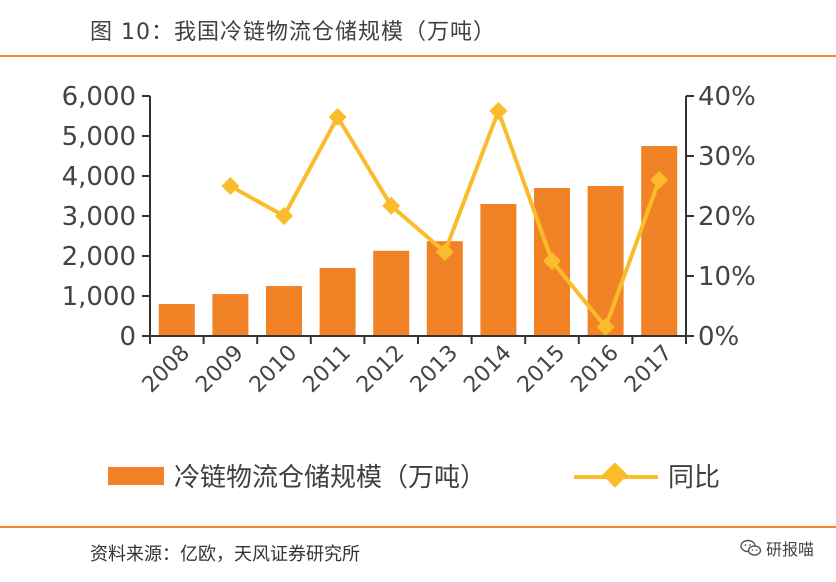 Image resolution: width=836 pixels, height=582 pixels. I want to click on legend-item-line: 同比, so click(647, 475).